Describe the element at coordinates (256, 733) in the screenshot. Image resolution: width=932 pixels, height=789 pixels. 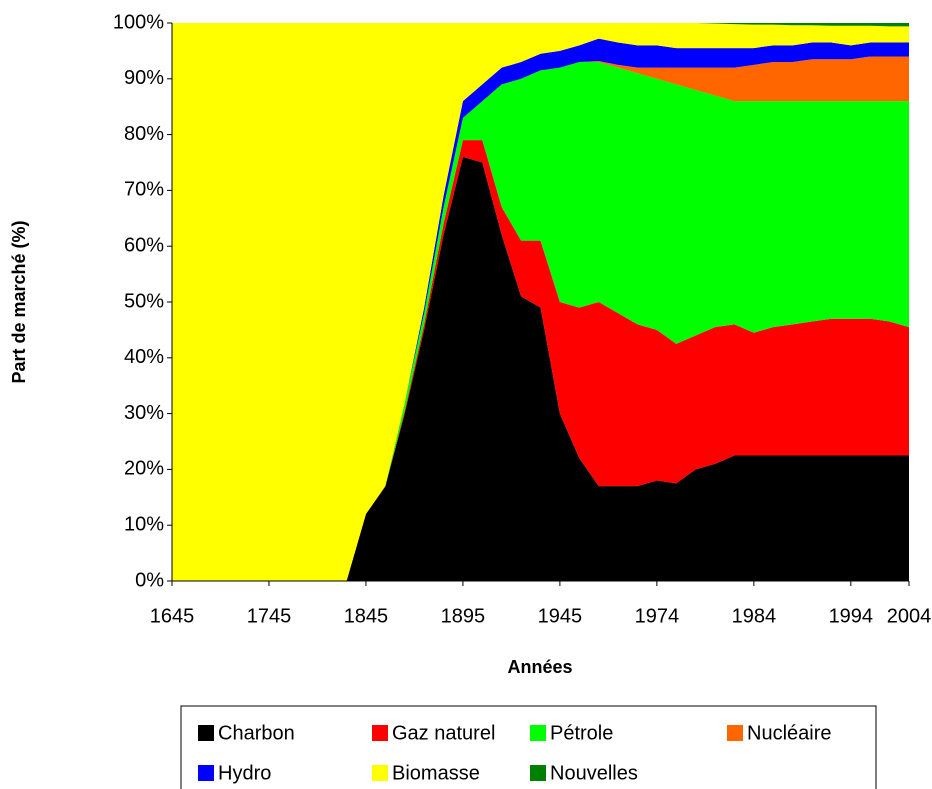
I see `legend-label: Charbon` at that location.